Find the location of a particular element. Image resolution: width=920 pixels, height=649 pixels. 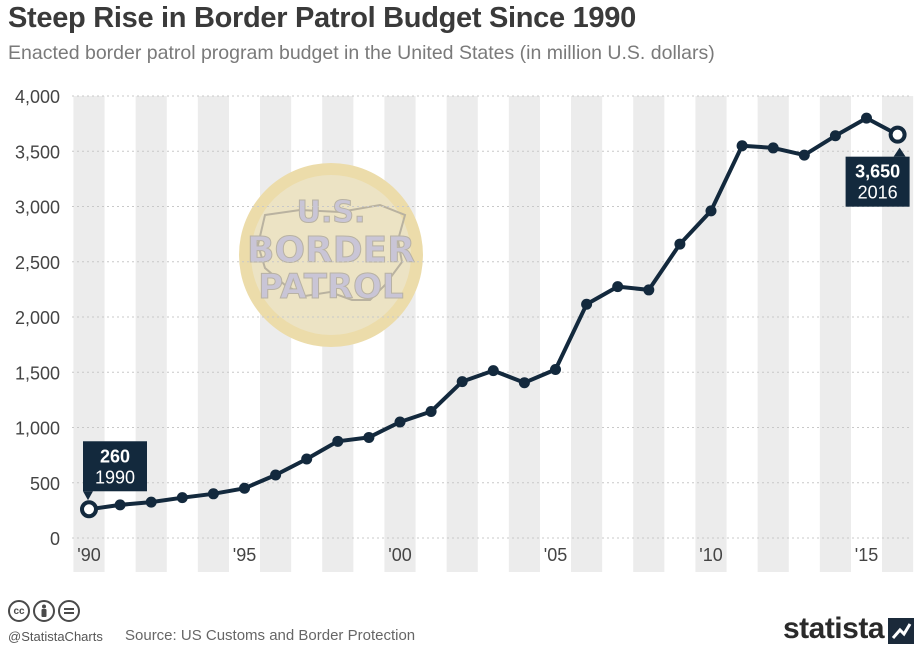

license-icons: cc is located at coordinates (44, 611).